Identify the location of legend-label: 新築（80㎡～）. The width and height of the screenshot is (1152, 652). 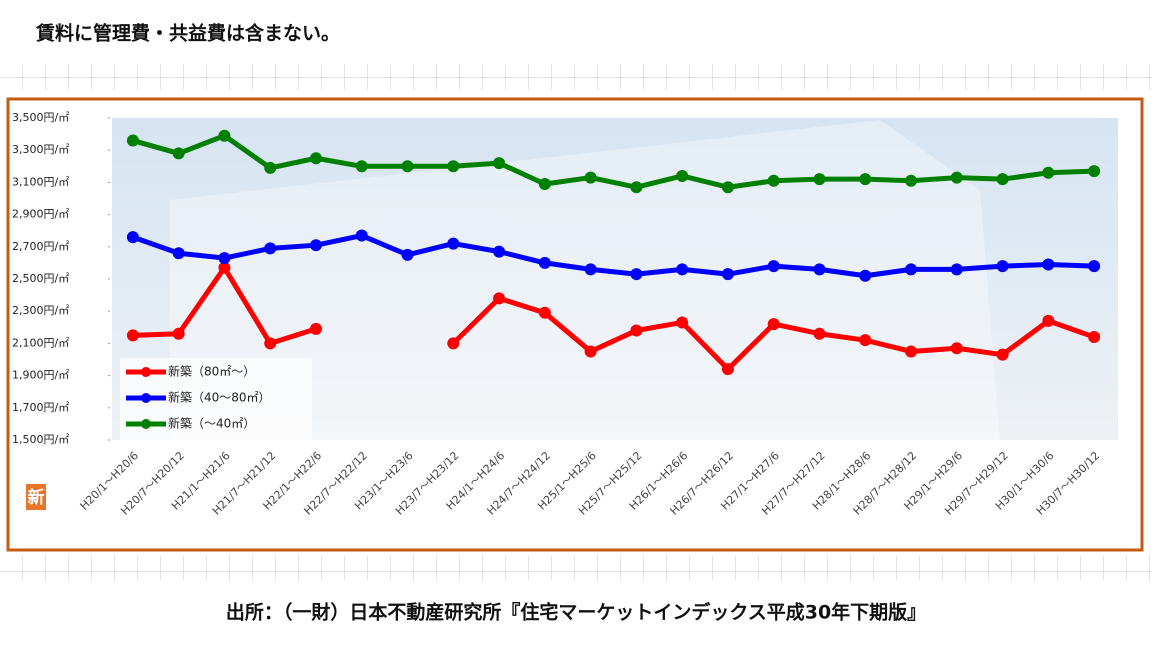
(211, 371).